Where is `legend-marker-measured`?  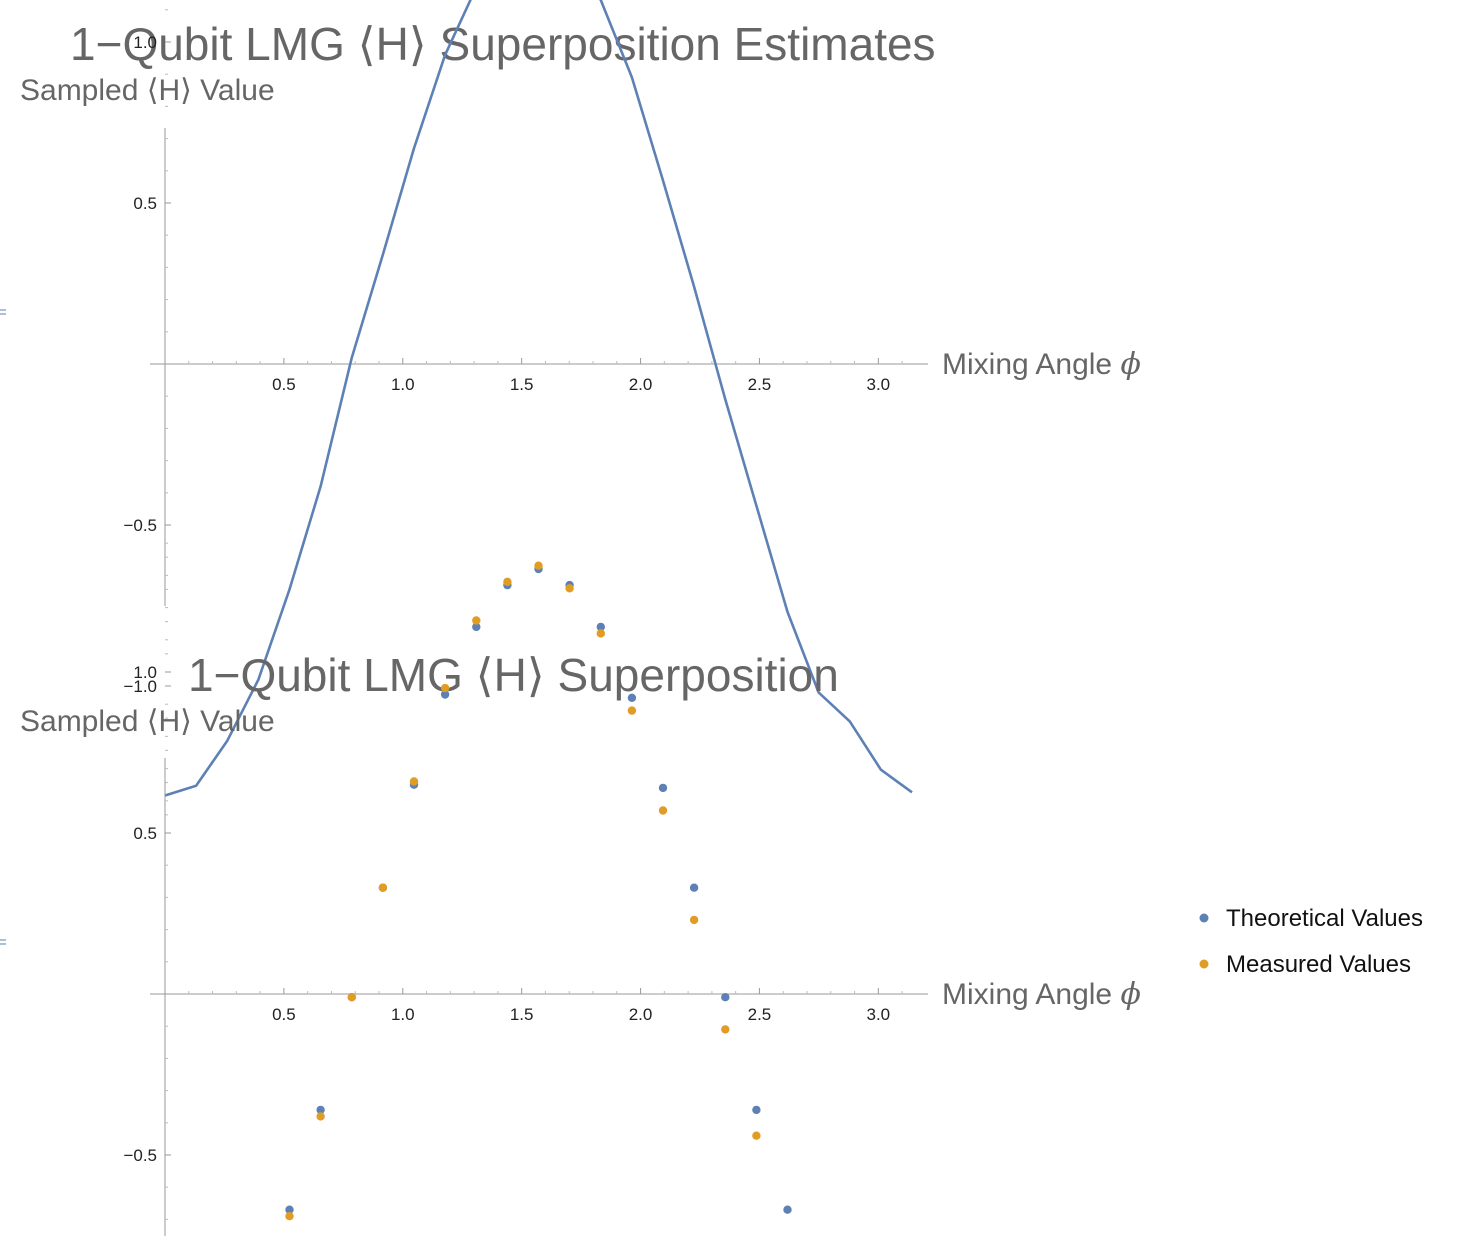
legend-marker-measured is located at coordinates (1204, 964).